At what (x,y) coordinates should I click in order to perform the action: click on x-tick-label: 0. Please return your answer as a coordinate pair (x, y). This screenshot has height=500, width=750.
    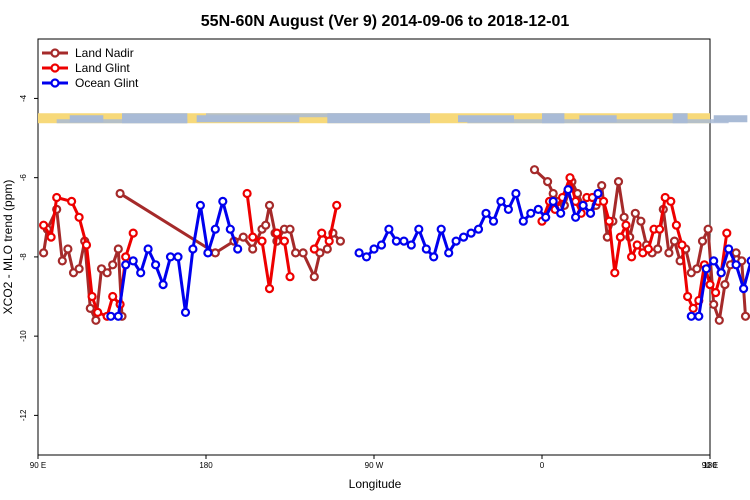
    Looking at the image, I should click on (542, 465).